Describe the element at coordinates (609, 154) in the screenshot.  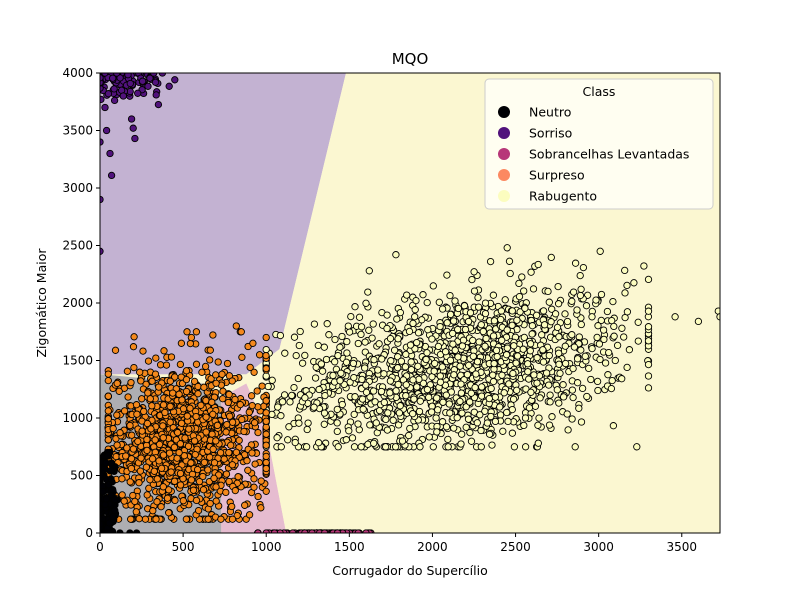
I see `legend-label: Sobrancelhas Levantadas` at that location.